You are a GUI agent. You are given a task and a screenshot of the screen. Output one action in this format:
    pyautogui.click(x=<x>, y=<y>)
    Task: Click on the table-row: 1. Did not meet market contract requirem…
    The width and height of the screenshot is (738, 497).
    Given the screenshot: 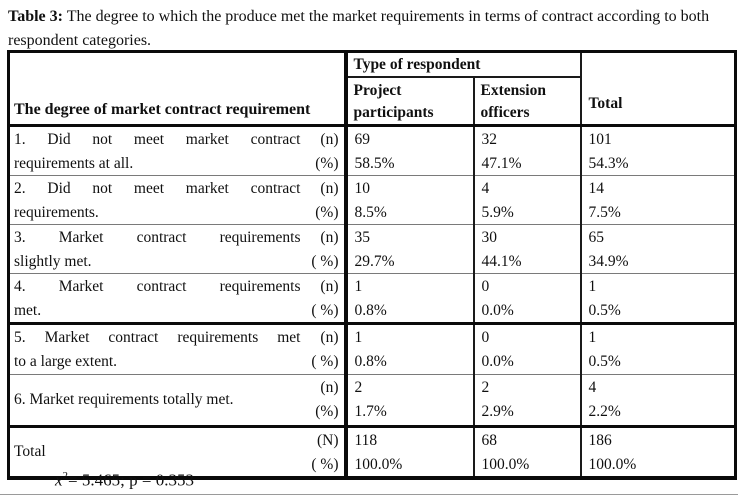 What is the action you would take?
    pyautogui.click(x=372, y=150)
    